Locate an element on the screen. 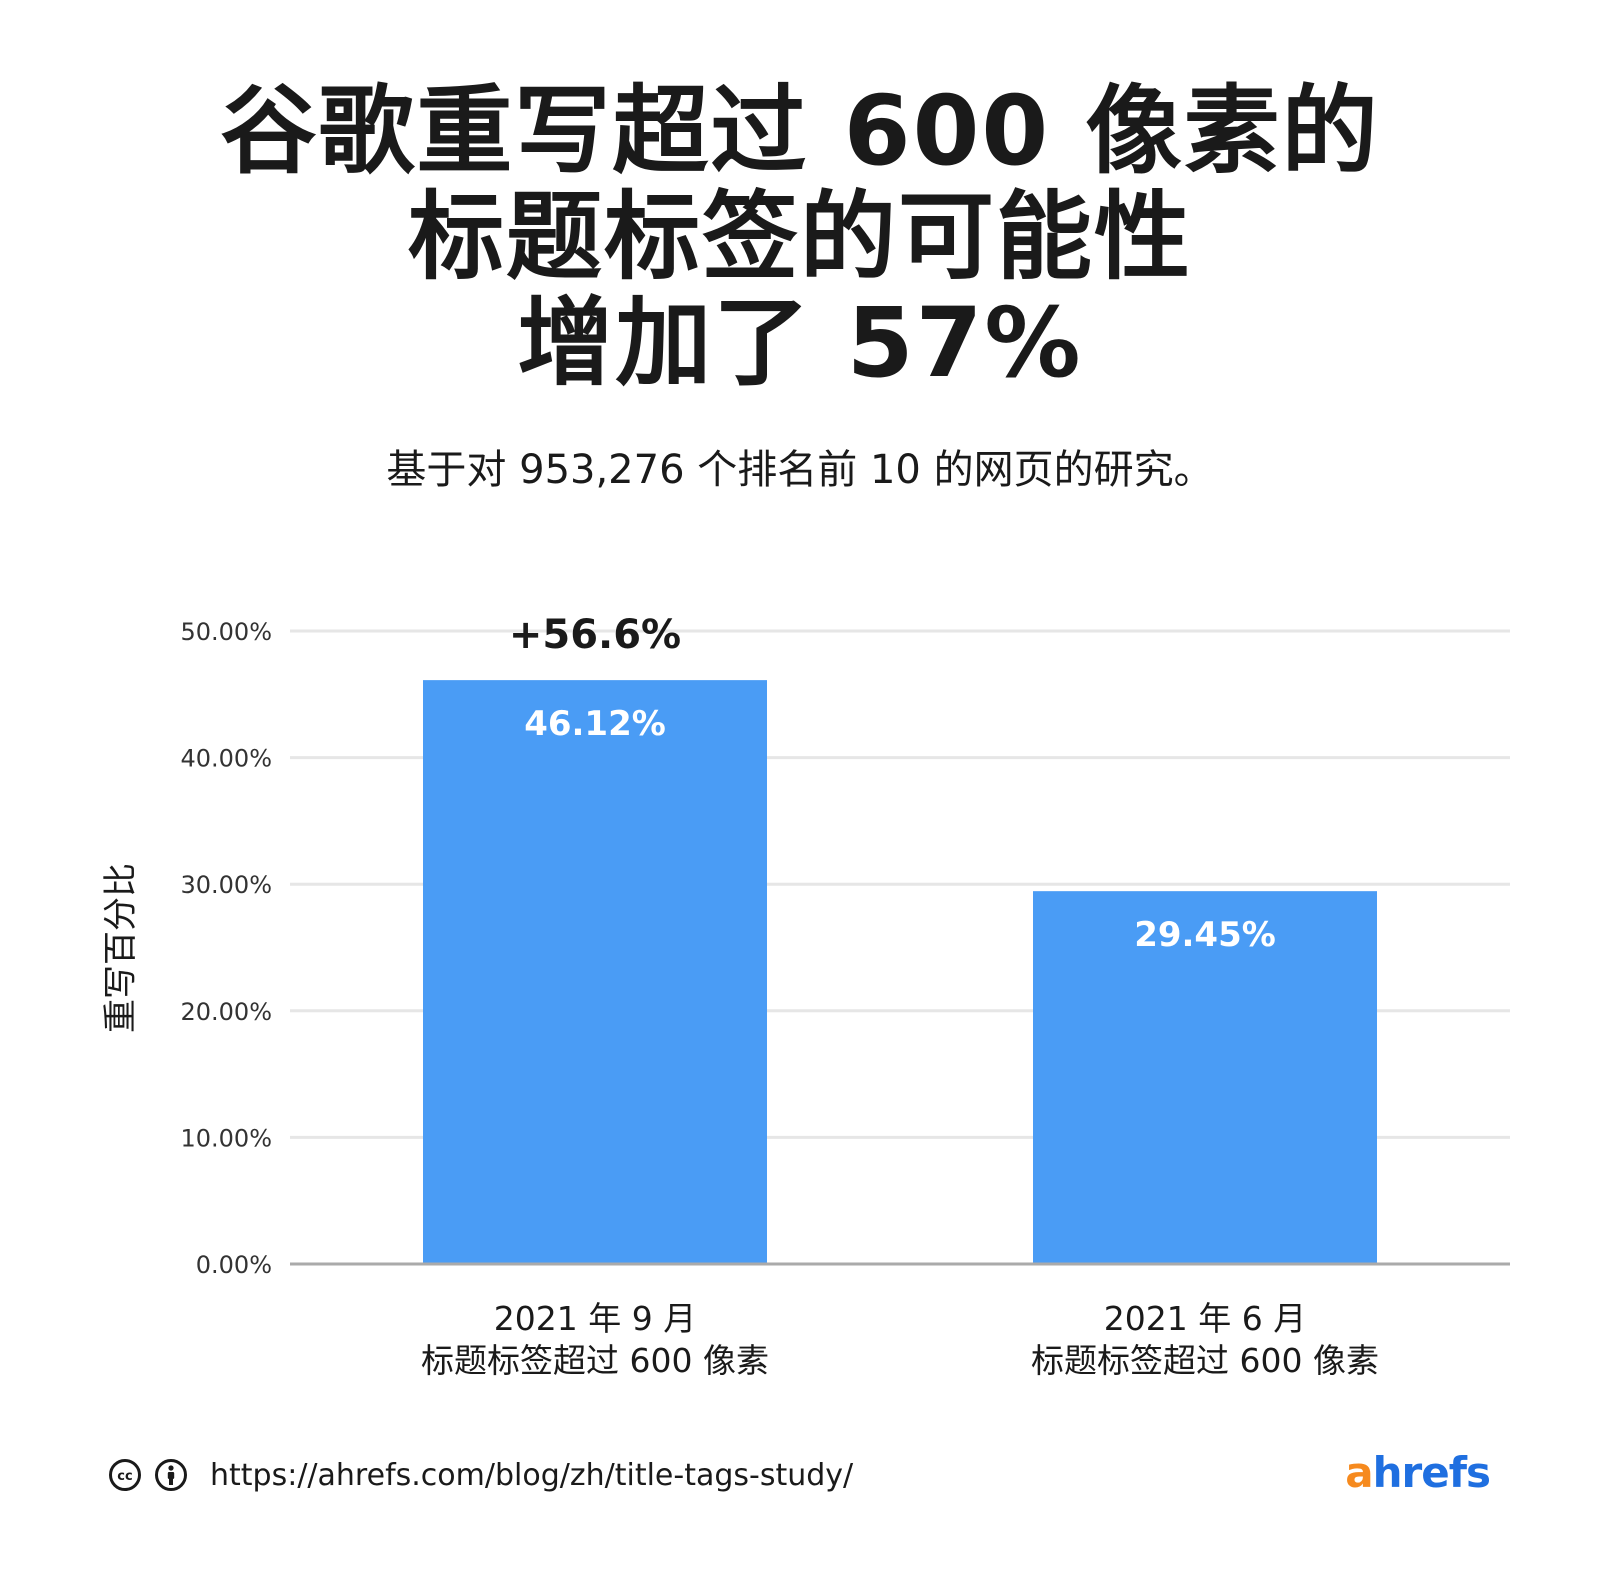 Image resolution: width=1600 pixels, height=1591 pixels. logo-prefix: a is located at coordinates (1359, 1472).